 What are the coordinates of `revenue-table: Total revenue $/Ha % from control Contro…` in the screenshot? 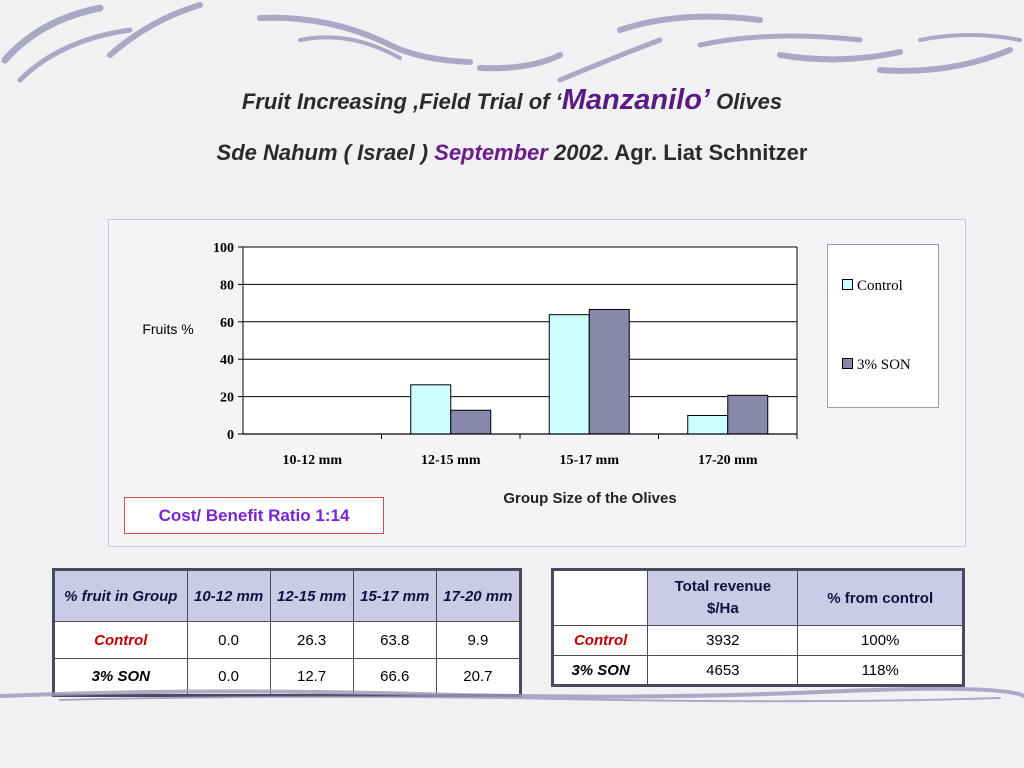 It's located at (758, 627).